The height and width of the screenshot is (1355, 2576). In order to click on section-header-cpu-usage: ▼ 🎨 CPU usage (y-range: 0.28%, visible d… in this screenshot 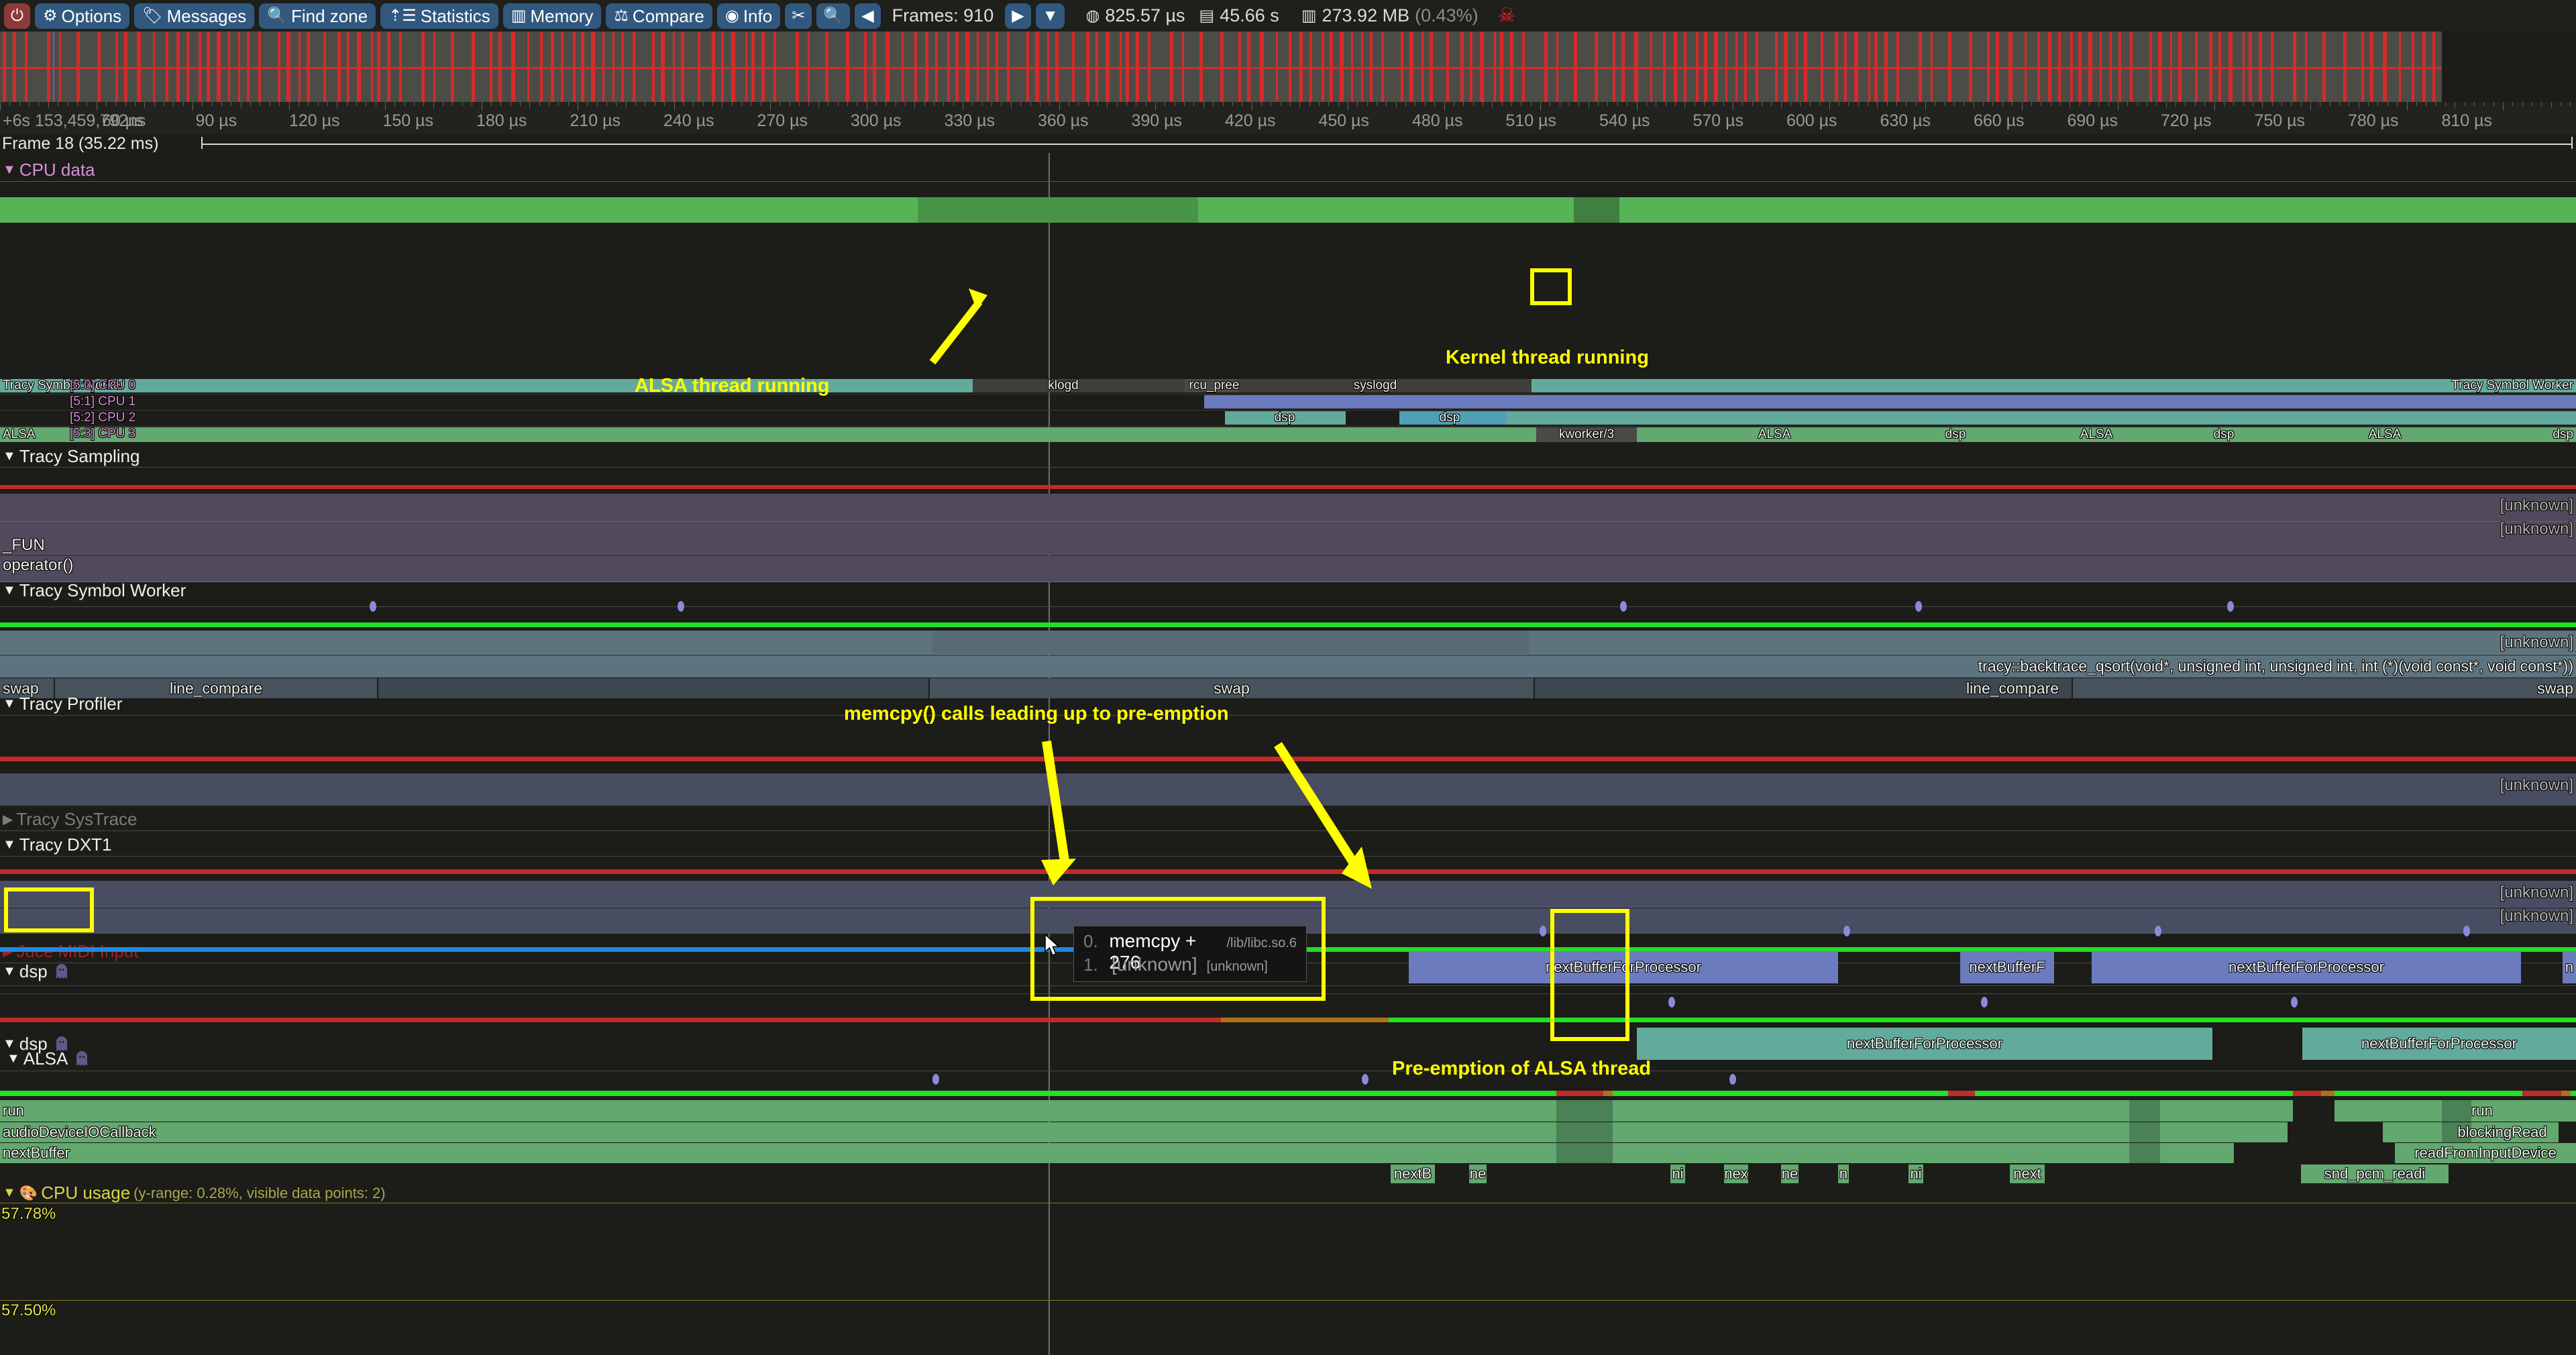, I will do `click(194, 1193)`.